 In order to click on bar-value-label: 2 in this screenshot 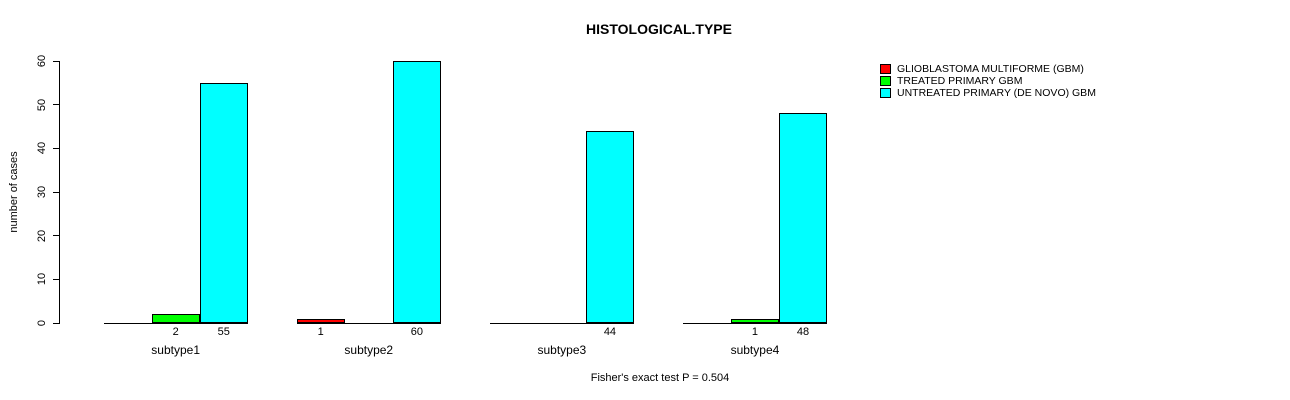, I will do `click(175, 332)`.